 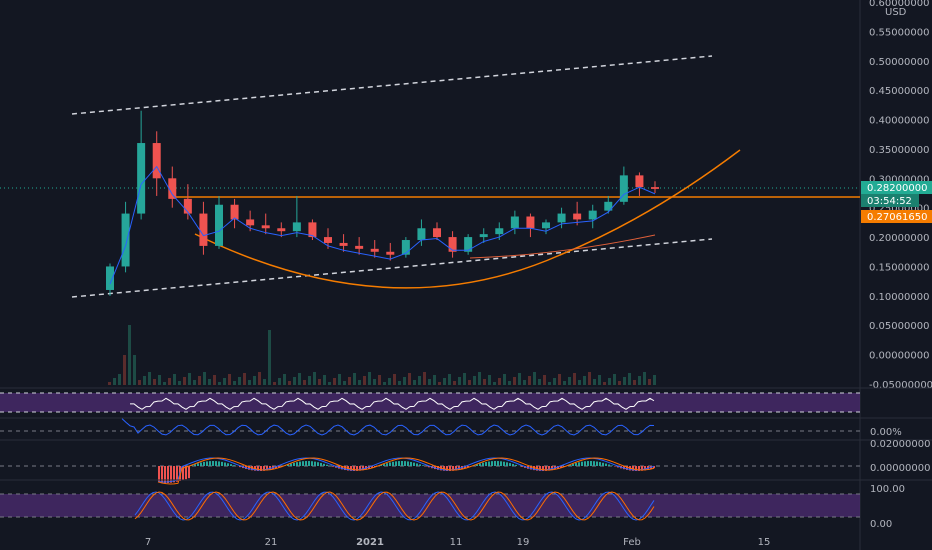 What do you see at coordinates (896, 12) in the screenshot?
I see `currency-label: USD` at bounding box center [896, 12].